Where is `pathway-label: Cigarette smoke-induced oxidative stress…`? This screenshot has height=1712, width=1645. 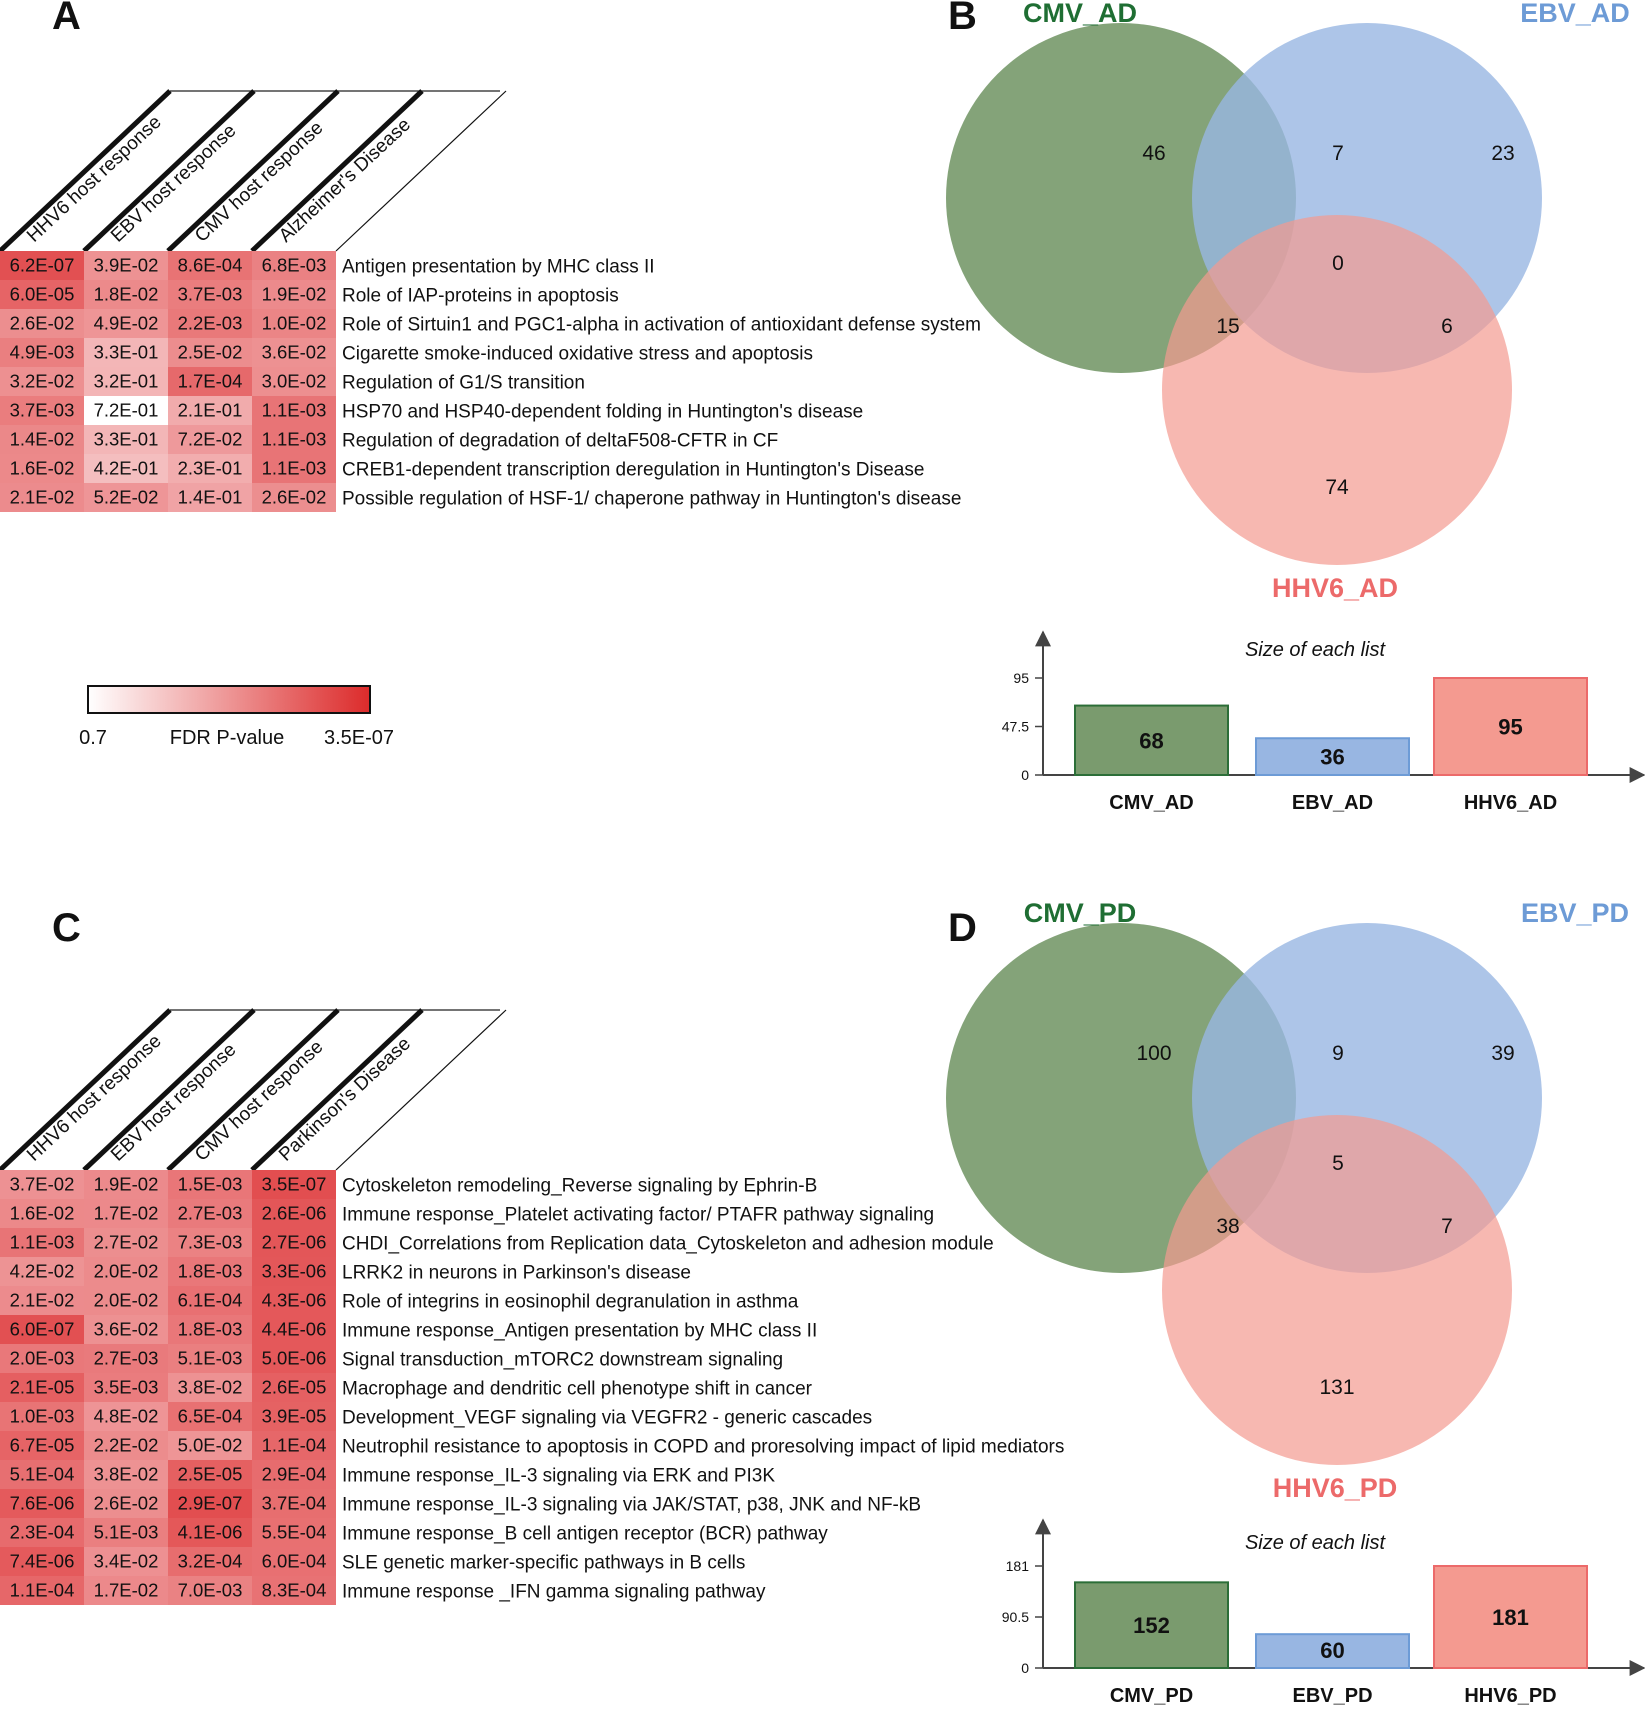 pathway-label: Cigarette smoke-induced oxidative stress… is located at coordinates (577, 354).